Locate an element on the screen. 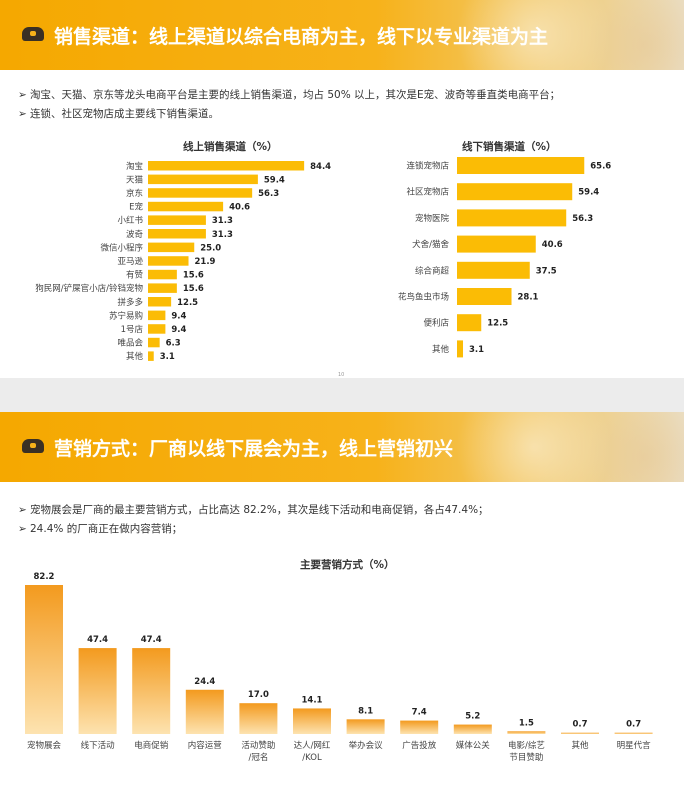 This screenshot has height=786, width=684. banner-decoration is located at coordinates (634, 35).